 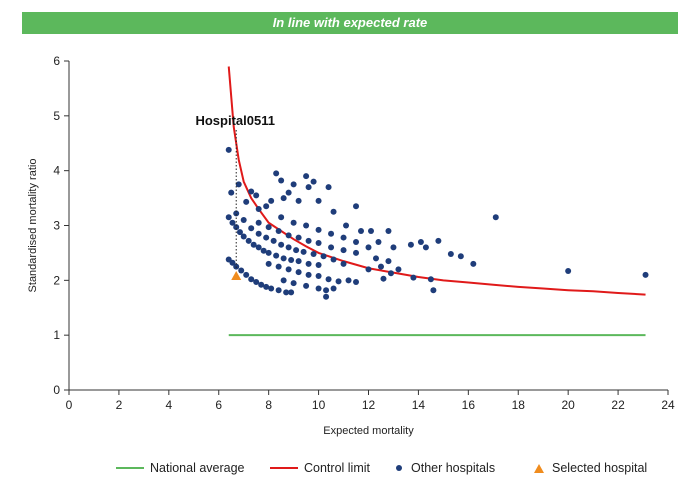 What do you see at coordinates (236, 275) in the screenshot?
I see `selected-hospital-marker` at bounding box center [236, 275].